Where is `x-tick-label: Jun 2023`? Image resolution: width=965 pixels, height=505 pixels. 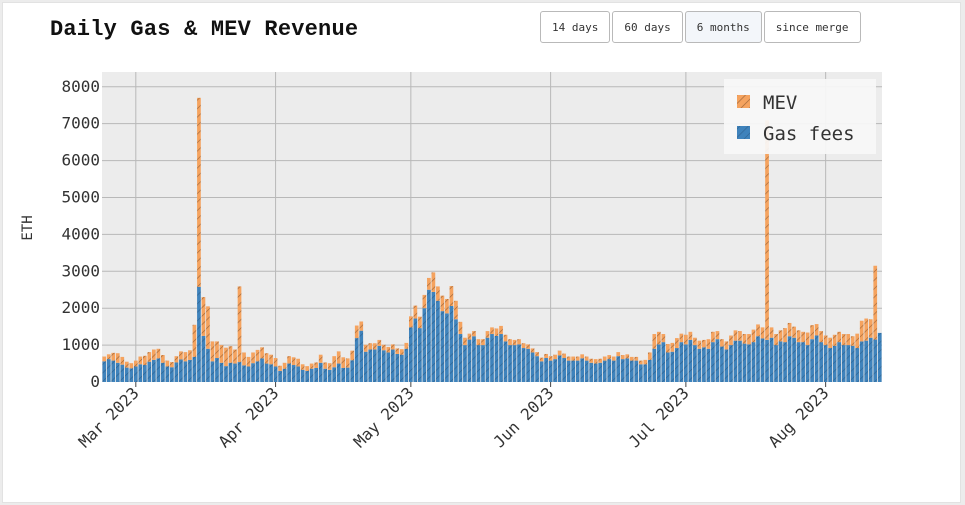 x-tick-label: Jun 2023 is located at coordinates (524, 417).